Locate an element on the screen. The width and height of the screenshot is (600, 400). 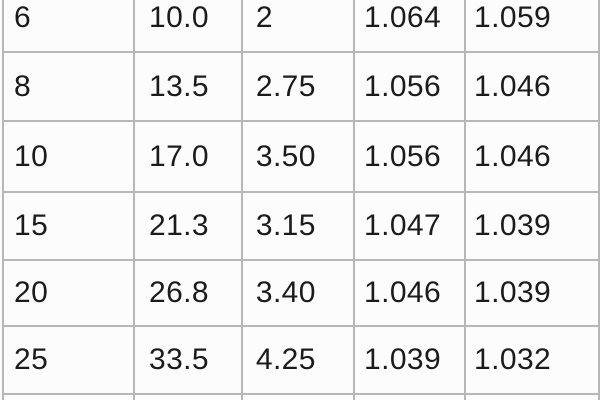
table-cell: 33.5 is located at coordinates (188, 360).